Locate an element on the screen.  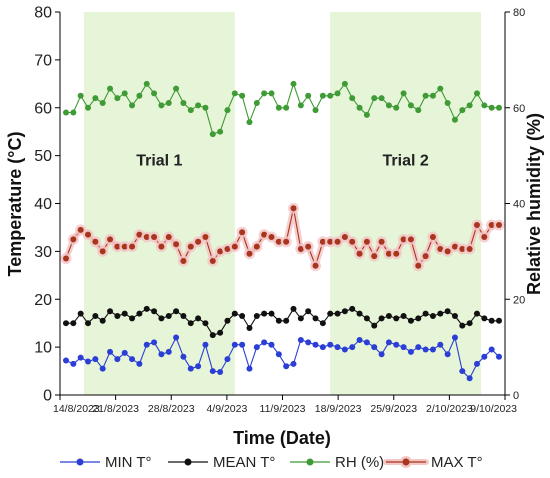
legend-item: MIN T° is located at coordinates (106, 462).